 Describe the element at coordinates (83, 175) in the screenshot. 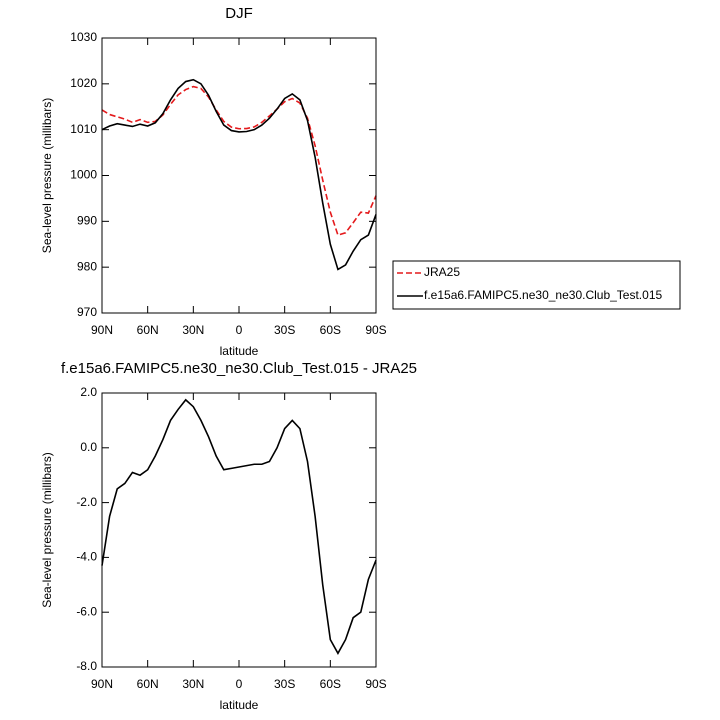

I see `y-tick-label: 1000` at that location.